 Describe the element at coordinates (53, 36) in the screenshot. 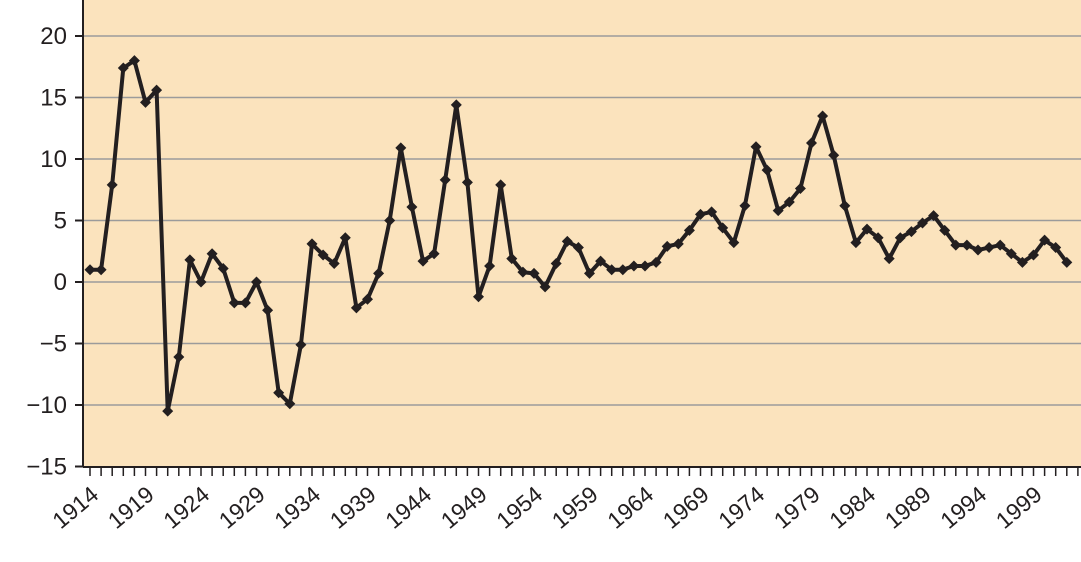

I see `y-tick-label: 20` at that location.